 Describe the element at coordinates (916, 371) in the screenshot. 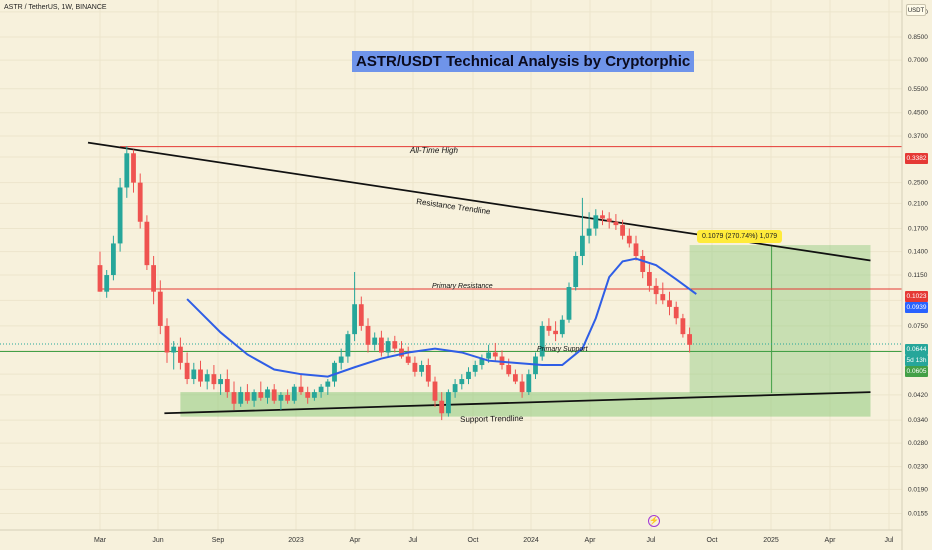

I see `price-tag-support: 0.0605` at that location.